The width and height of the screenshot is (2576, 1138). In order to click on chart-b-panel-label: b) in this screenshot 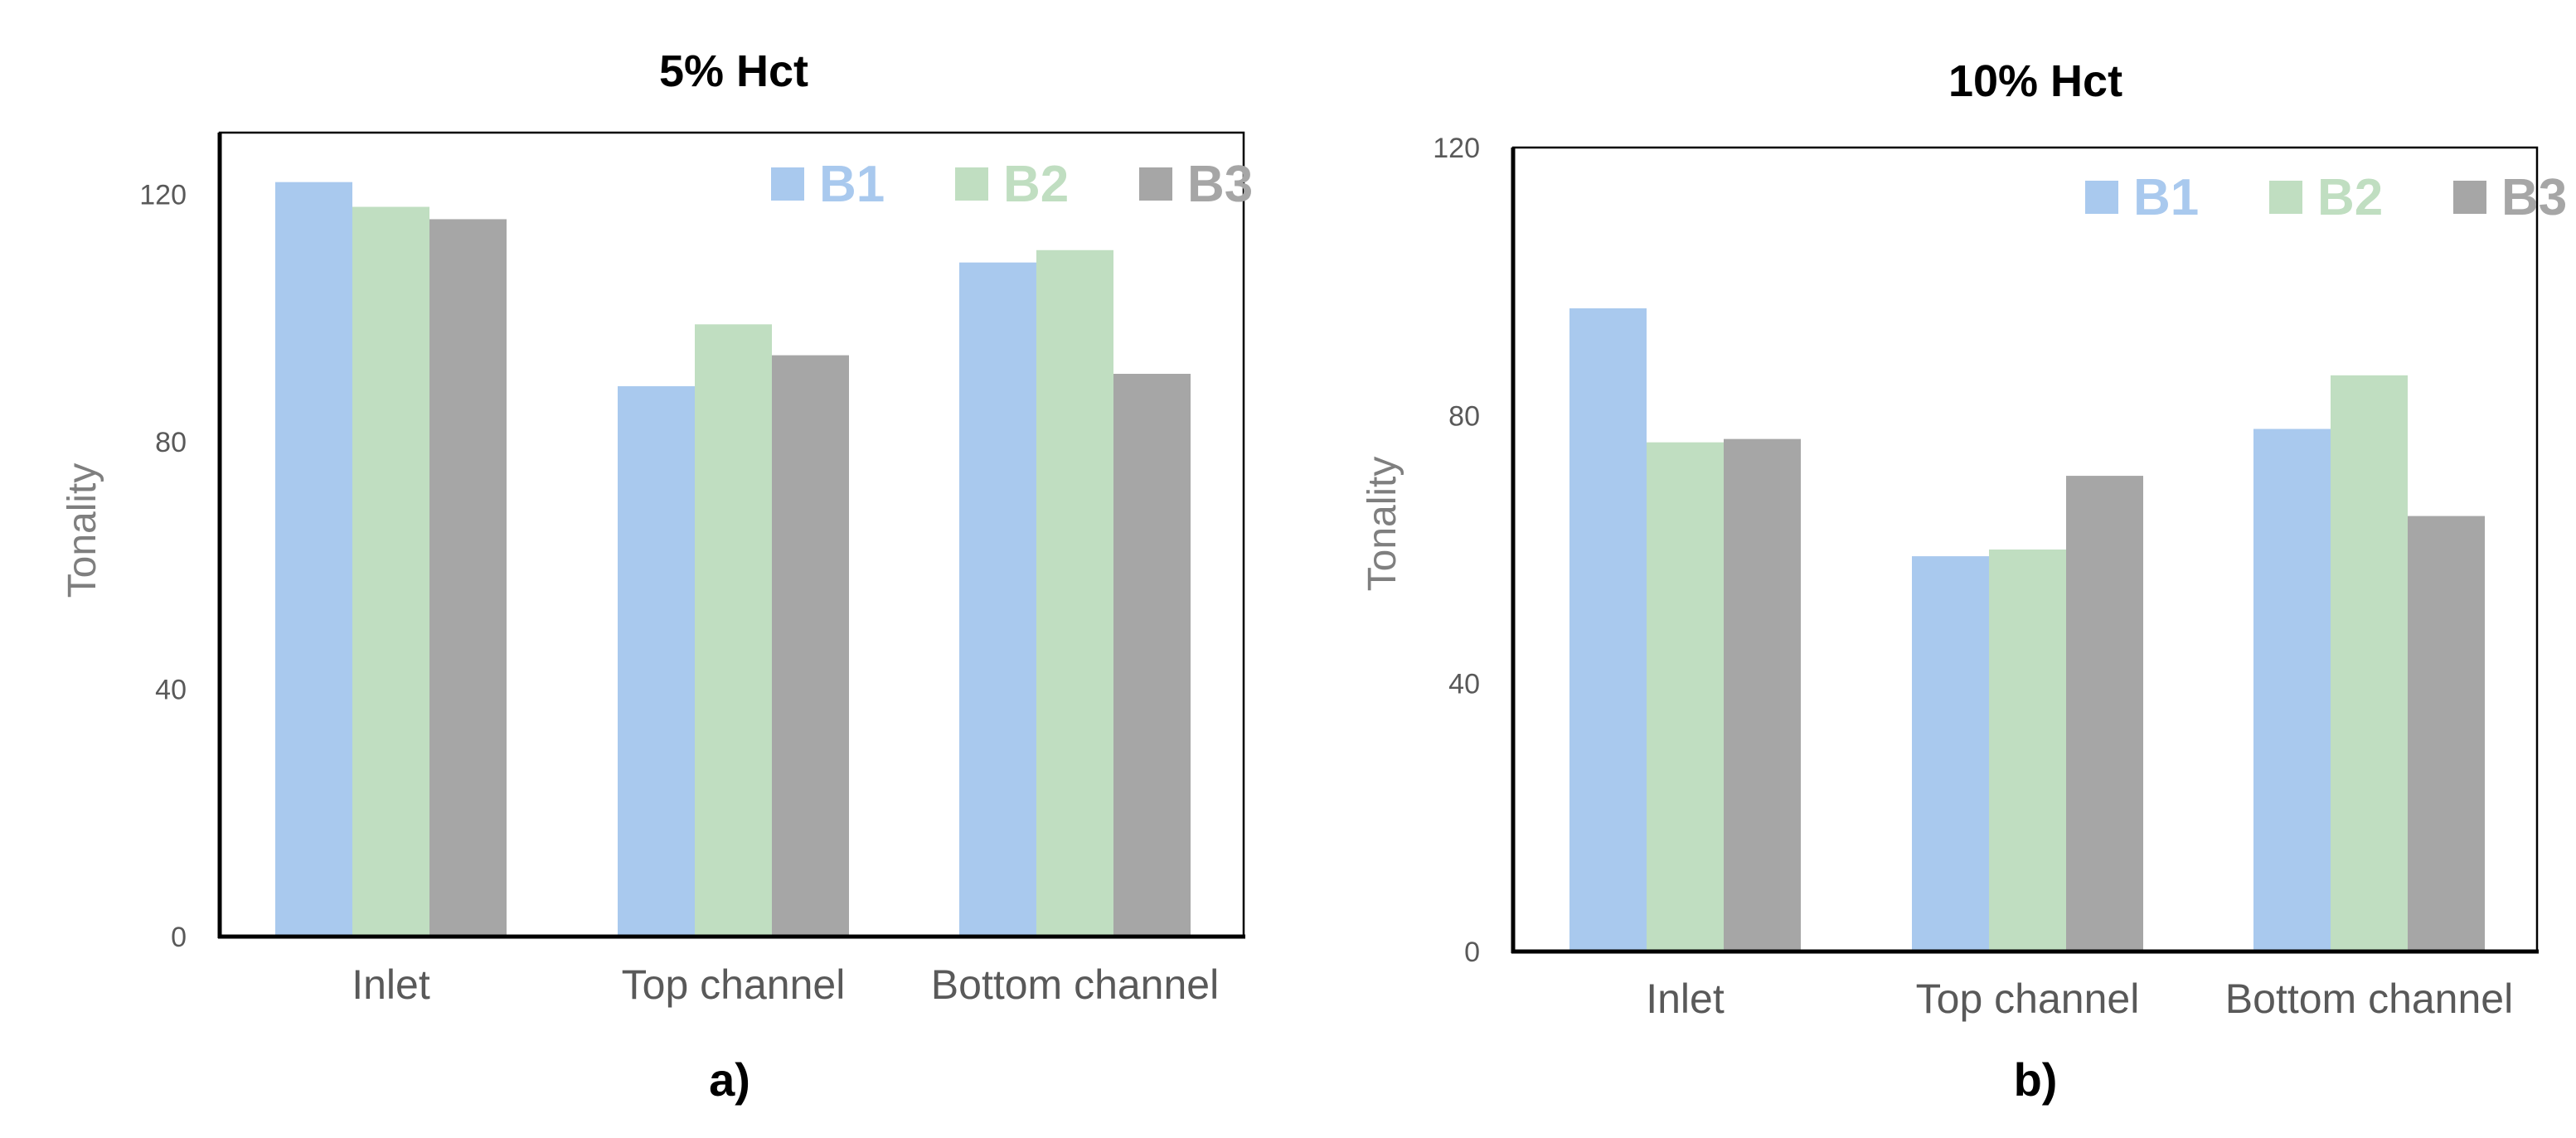, I will do `click(2036, 1079)`.